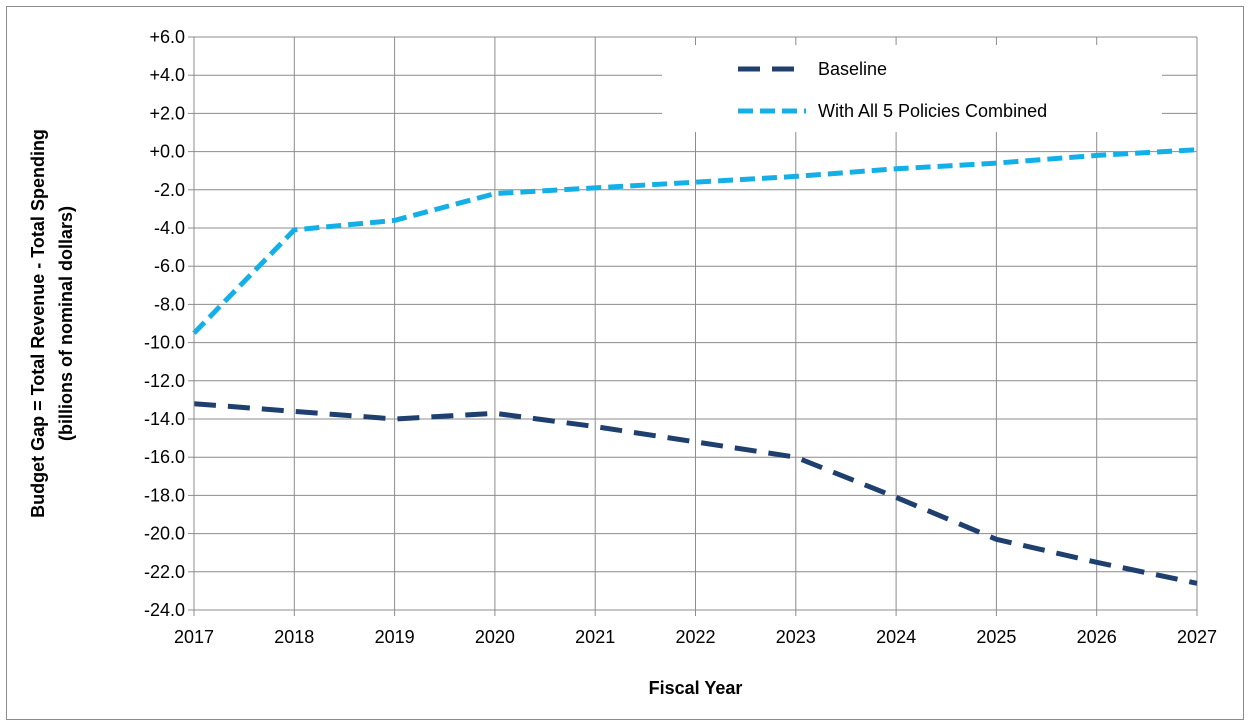 The height and width of the screenshot is (728, 1252). What do you see at coordinates (164, 381) in the screenshot?
I see `y-tick-label: -12.0` at bounding box center [164, 381].